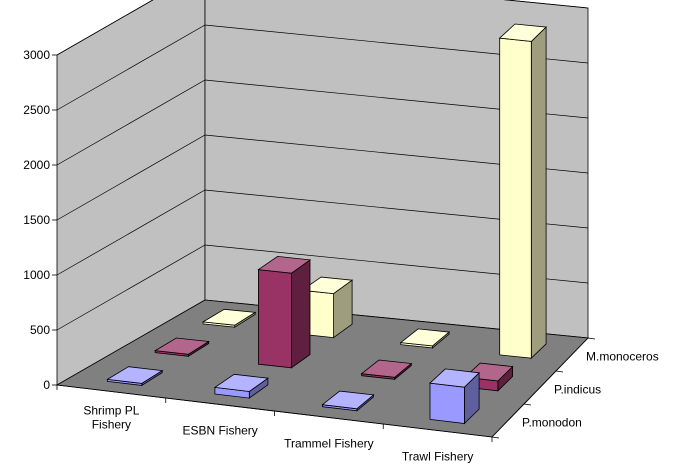 Image resolution: width=689 pixels, height=468 pixels. Describe the element at coordinates (438, 457) in the screenshot. I see `category-label: Trawl Fishery` at that location.